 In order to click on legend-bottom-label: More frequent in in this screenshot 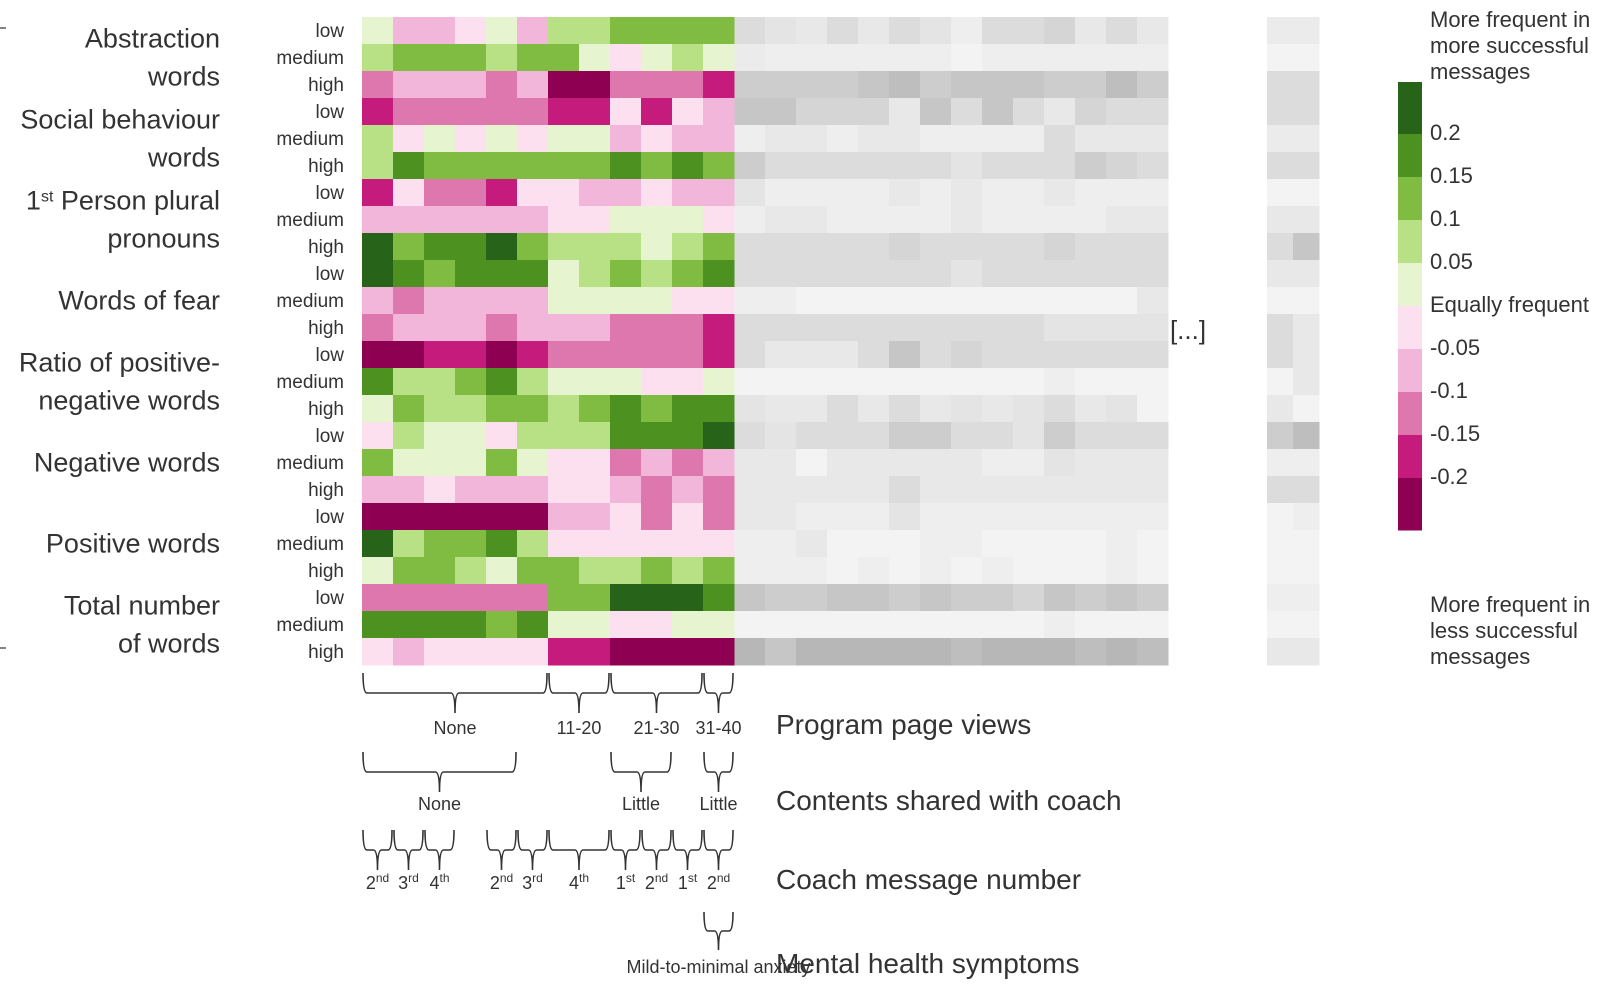, I will do `click(1510, 604)`.